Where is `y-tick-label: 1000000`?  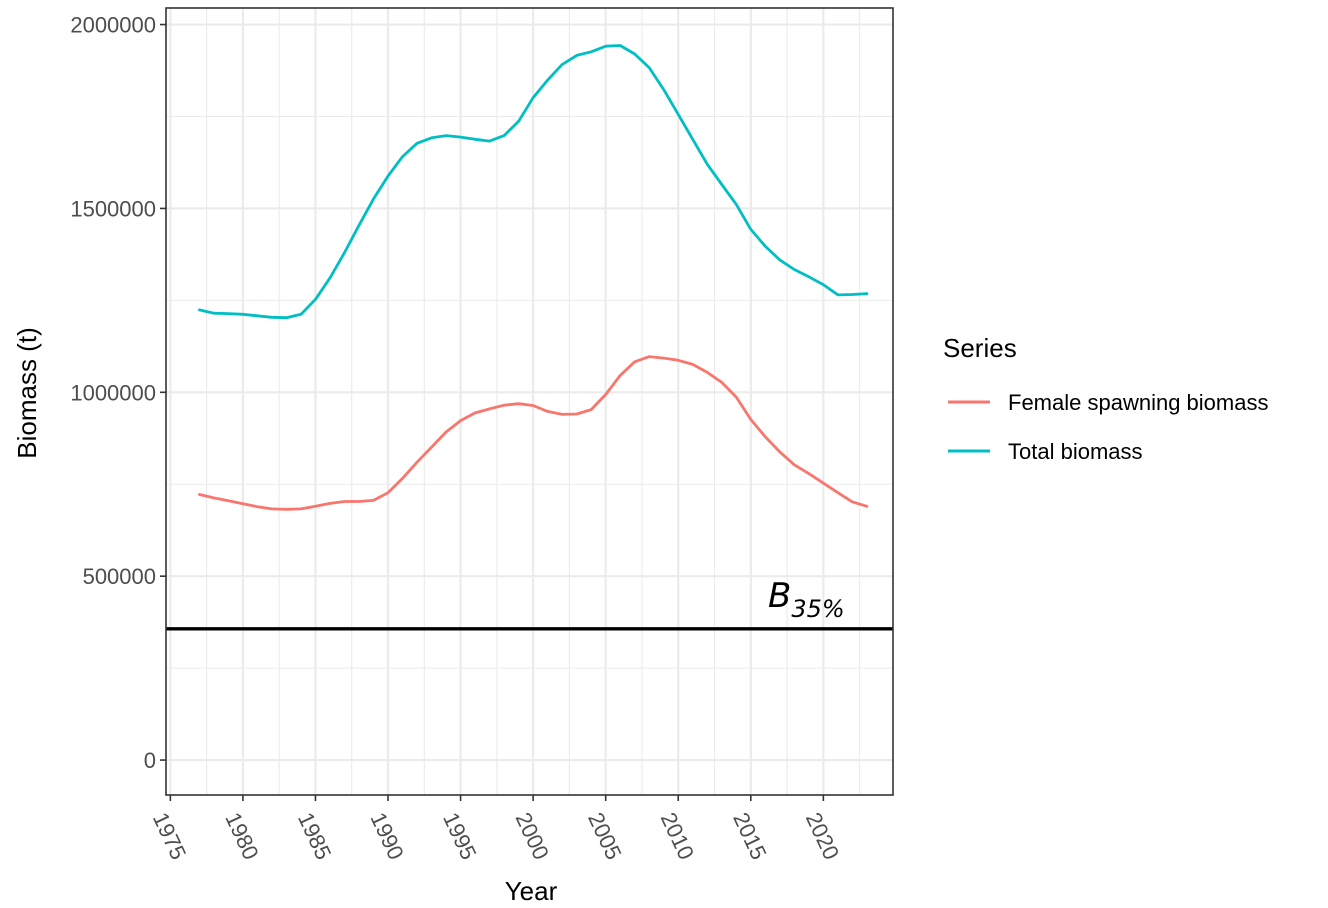
y-tick-label: 1000000 is located at coordinates (113, 392).